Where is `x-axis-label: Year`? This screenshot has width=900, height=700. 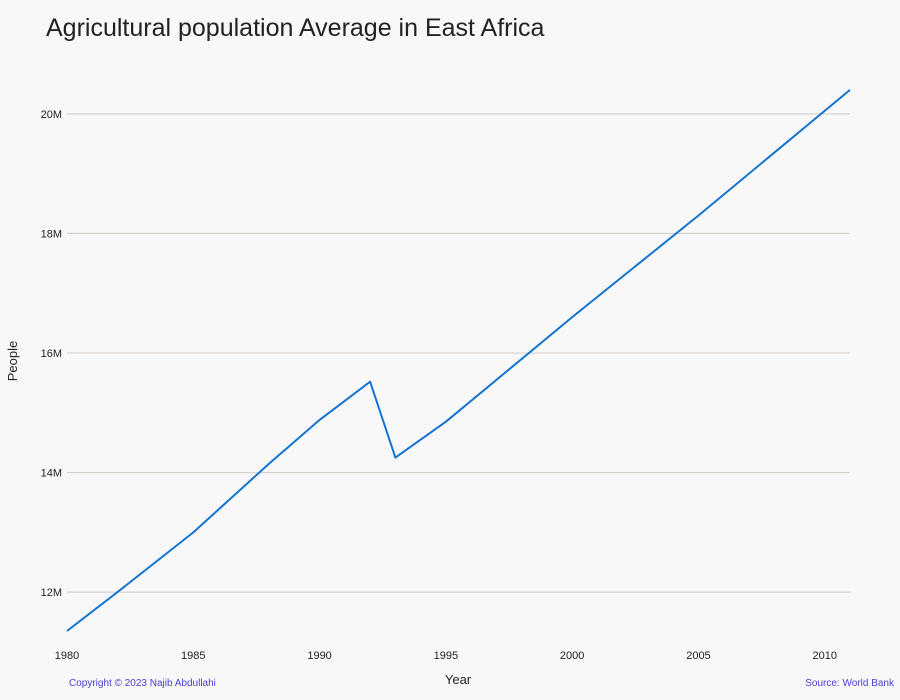 x-axis-label: Year is located at coordinates (458, 679).